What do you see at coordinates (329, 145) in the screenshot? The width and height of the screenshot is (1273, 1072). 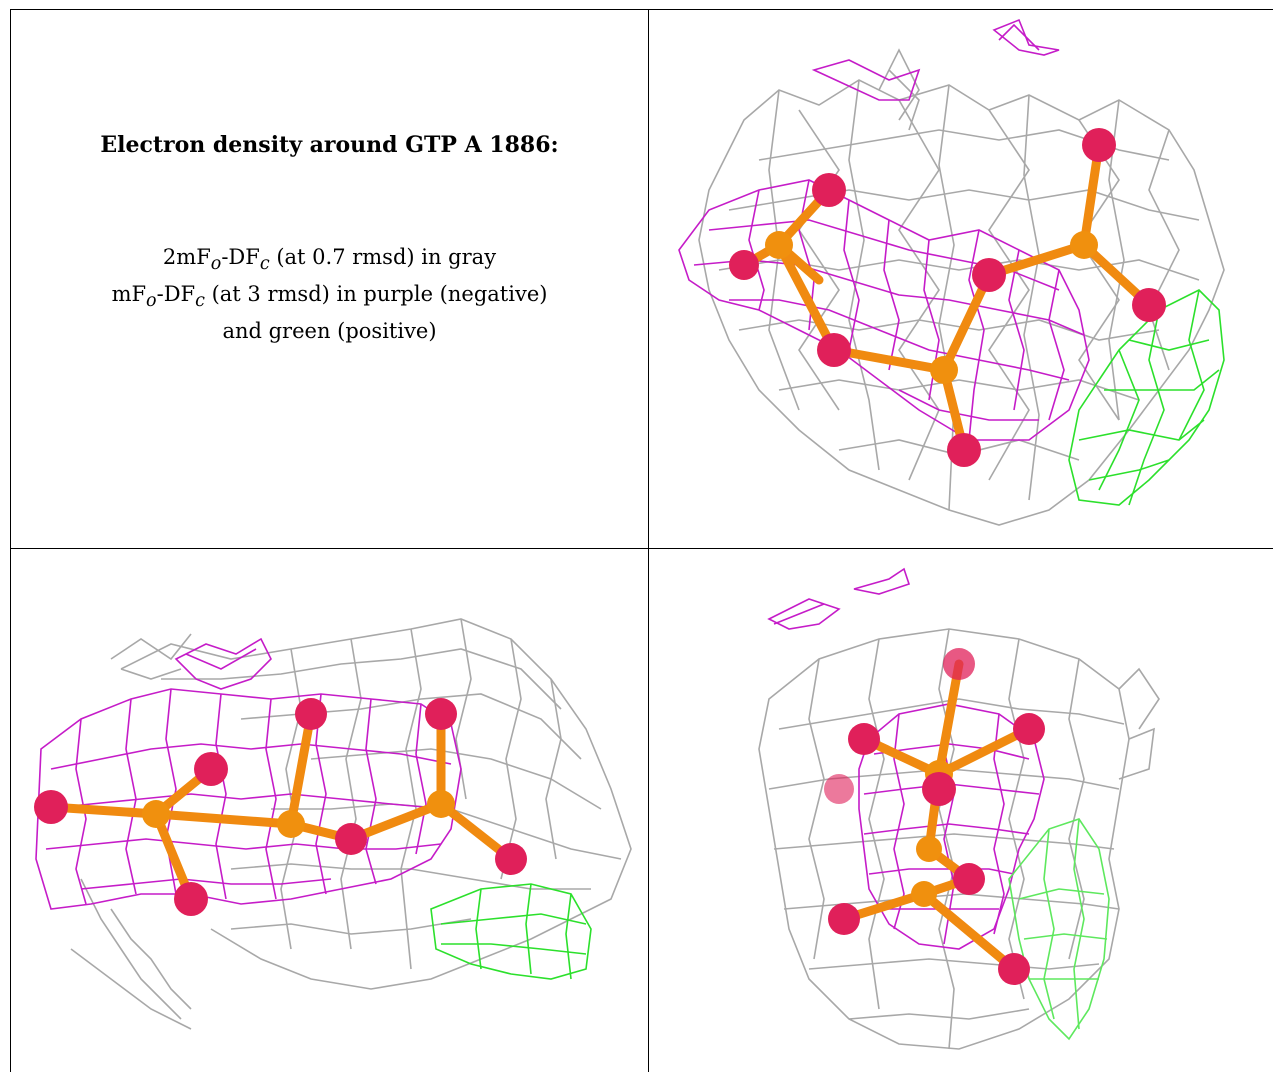 I see `figure-title: Electron density around GTP A 1886:` at bounding box center [329, 145].